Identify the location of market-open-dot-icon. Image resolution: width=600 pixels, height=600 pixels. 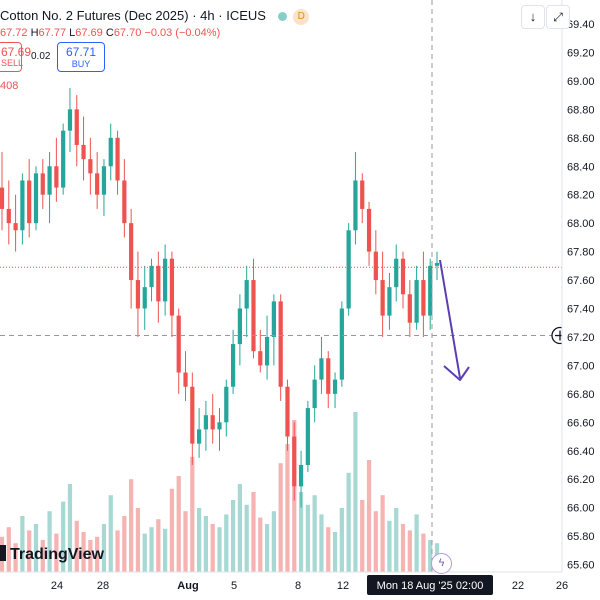
(282, 17).